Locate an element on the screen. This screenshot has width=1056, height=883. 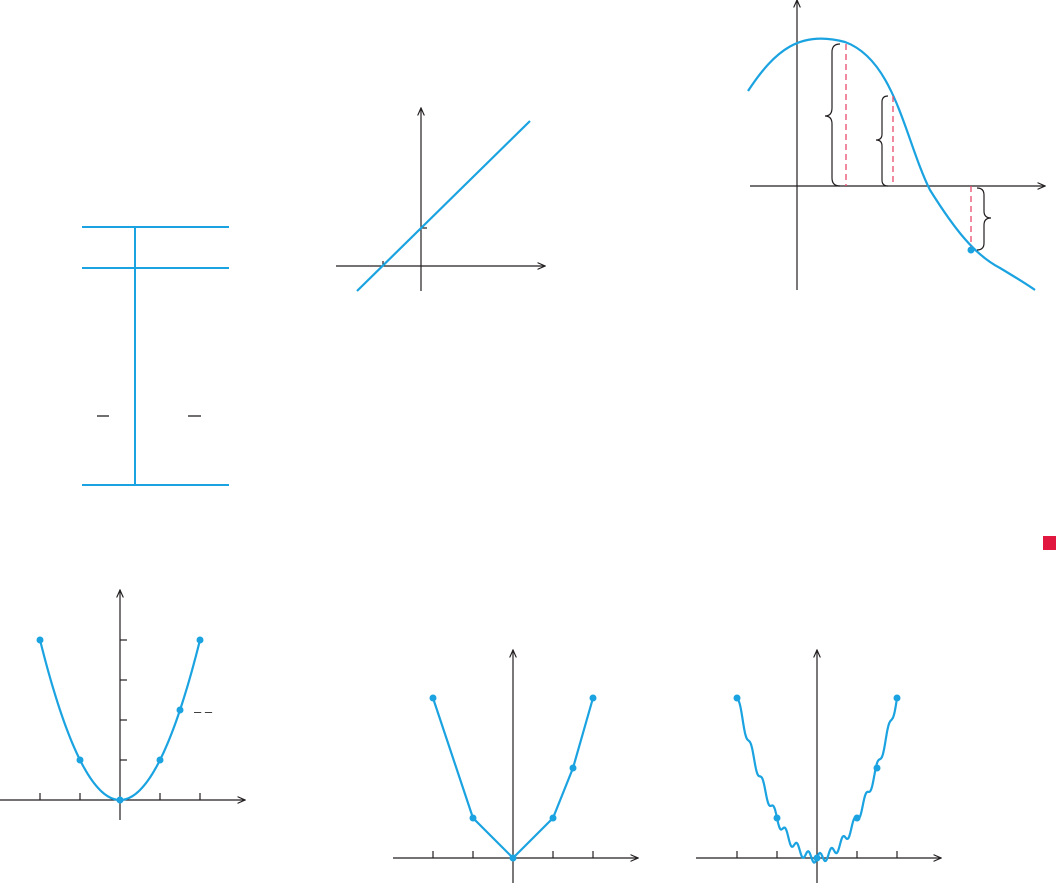
line-graph is located at coordinates (440, 200).